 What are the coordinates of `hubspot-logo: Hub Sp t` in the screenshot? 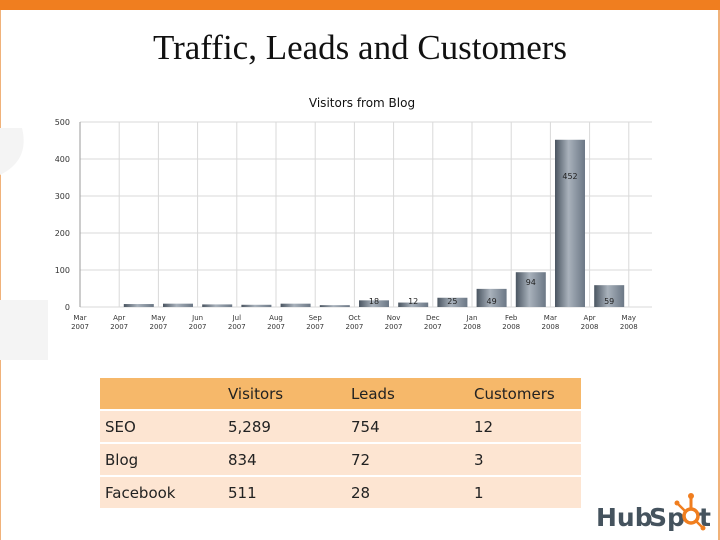 It's located at (653, 512).